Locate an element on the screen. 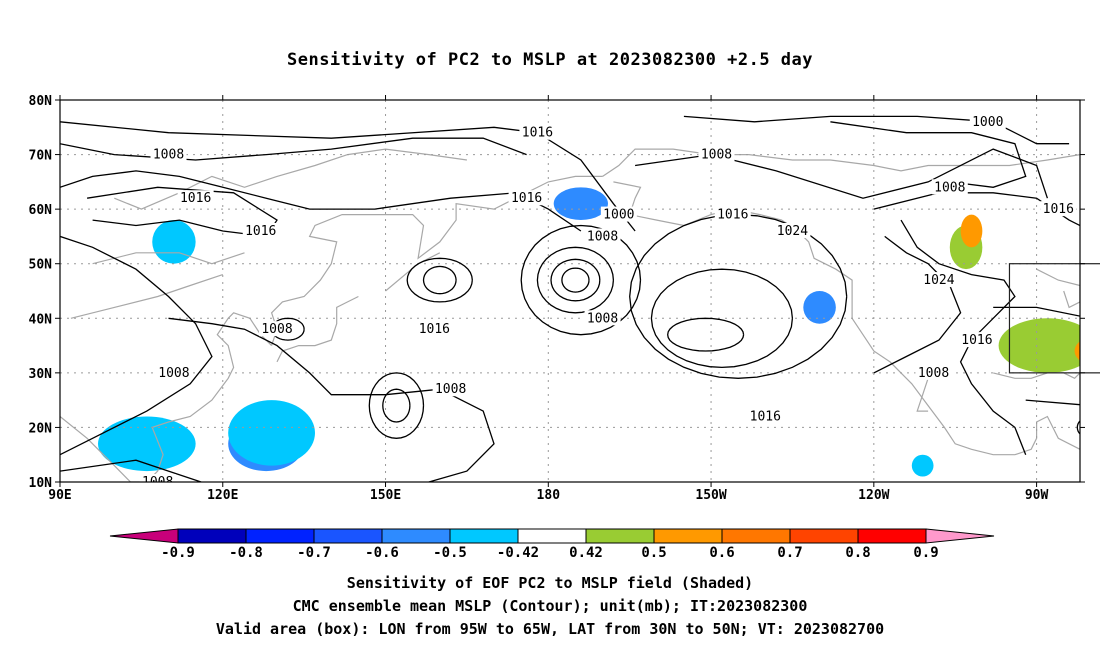  valid-area-rect is located at coordinates (1054, 318).